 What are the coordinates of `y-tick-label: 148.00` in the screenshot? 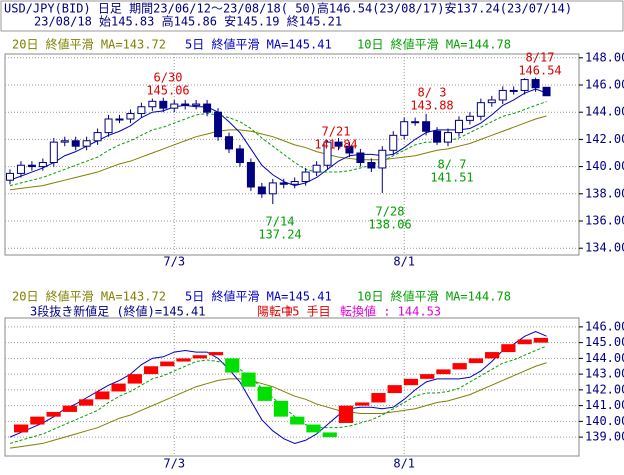 It's located at (604, 57).